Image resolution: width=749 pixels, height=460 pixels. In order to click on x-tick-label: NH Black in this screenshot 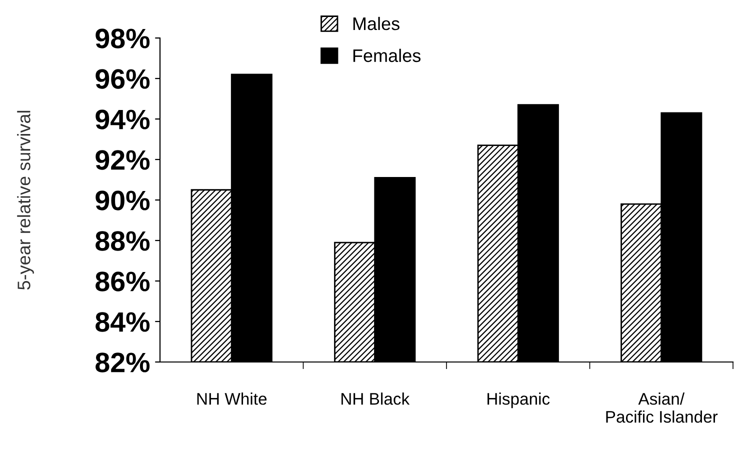, I will do `click(376, 398)`.